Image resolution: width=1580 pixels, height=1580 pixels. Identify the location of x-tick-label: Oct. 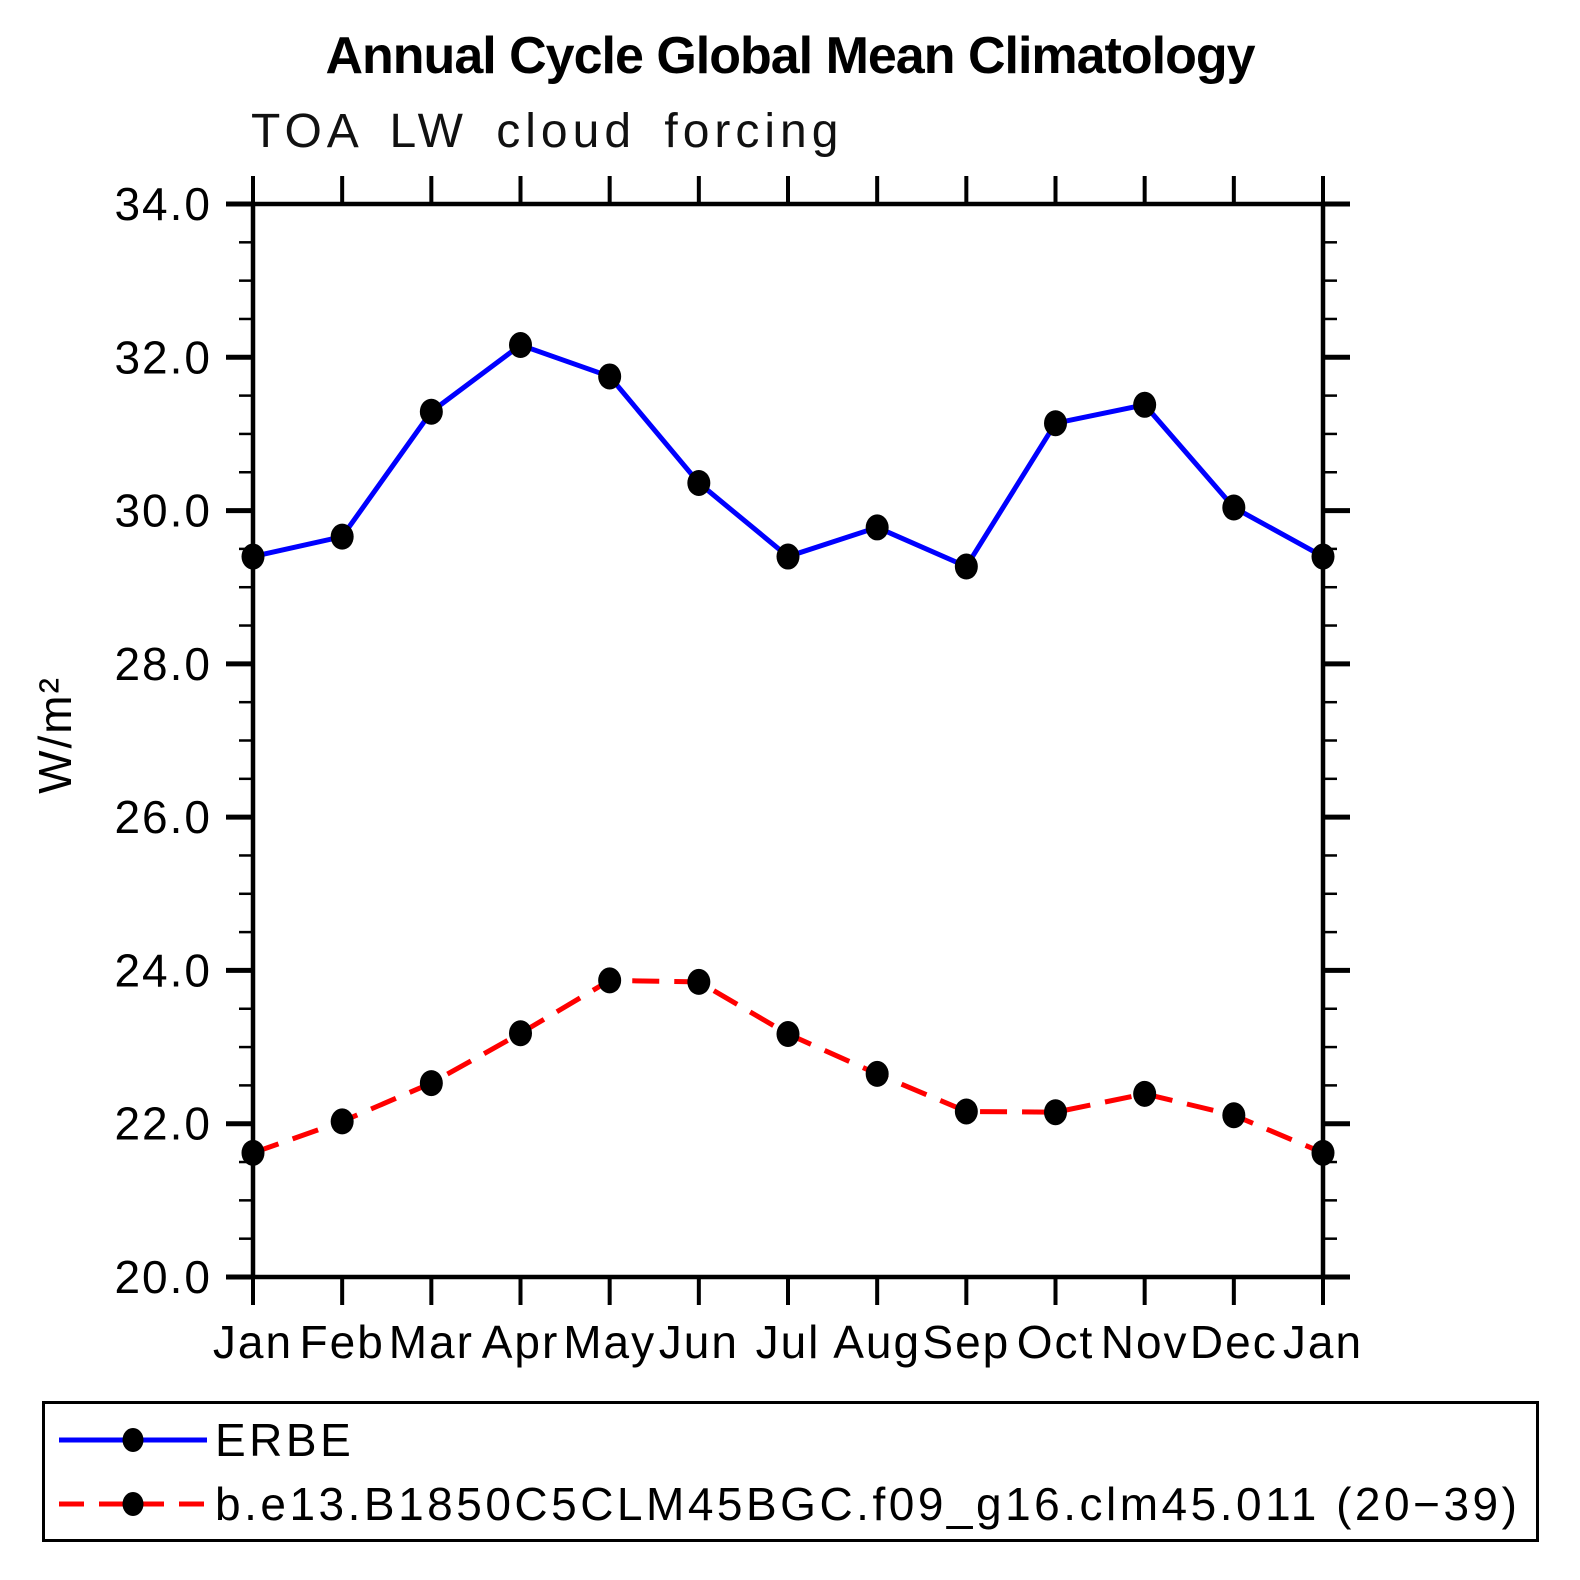
(1056, 1342).